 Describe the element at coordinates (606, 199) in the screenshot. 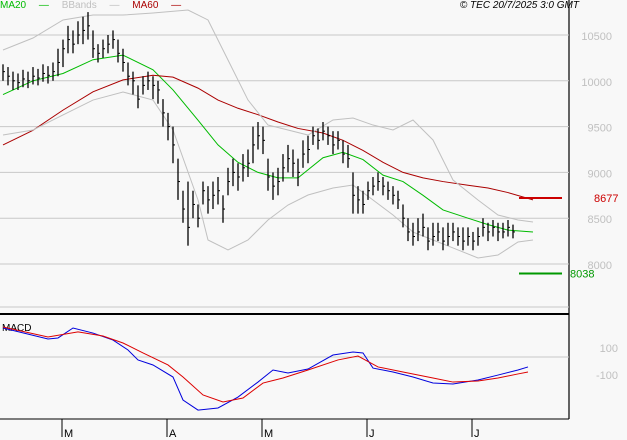

I see `value-marker-label: 8677` at that location.